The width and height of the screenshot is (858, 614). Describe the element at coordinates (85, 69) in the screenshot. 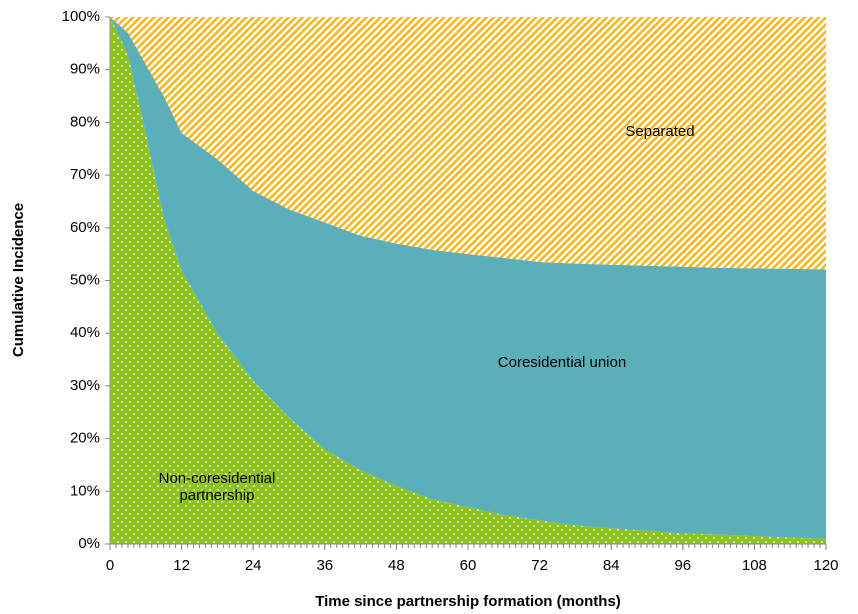

I see `y-tick-label: 90%` at that location.